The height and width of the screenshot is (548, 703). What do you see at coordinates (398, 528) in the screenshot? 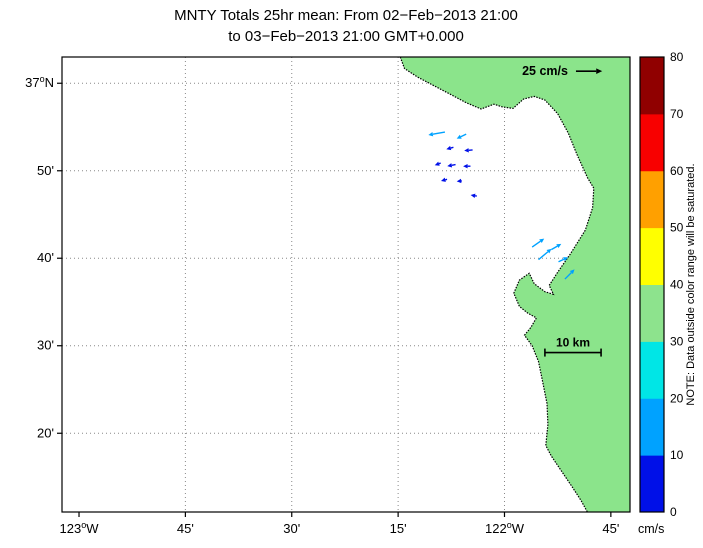
I see `x-tick-label: 15'` at bounding box center [398, 528].